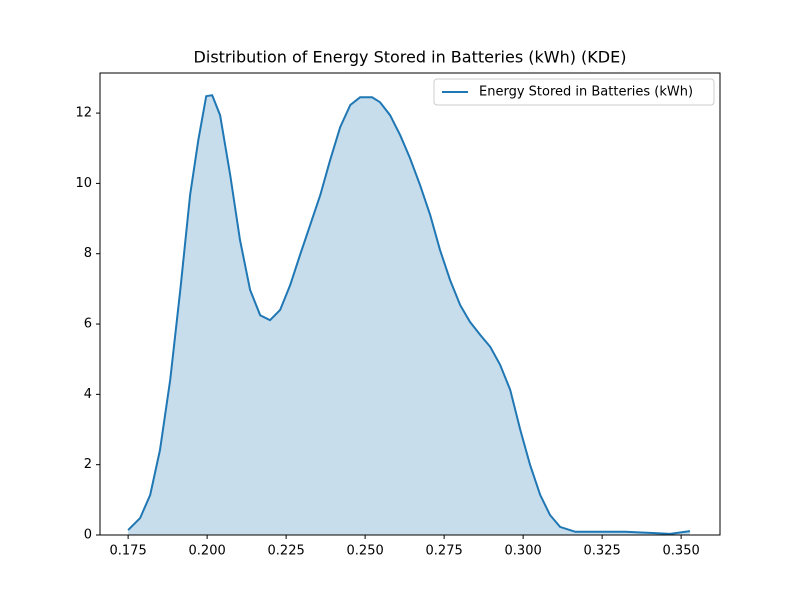 This screenshot has height=600, width=800. I want to click on y-tick-label: 0, so click(88, 535).